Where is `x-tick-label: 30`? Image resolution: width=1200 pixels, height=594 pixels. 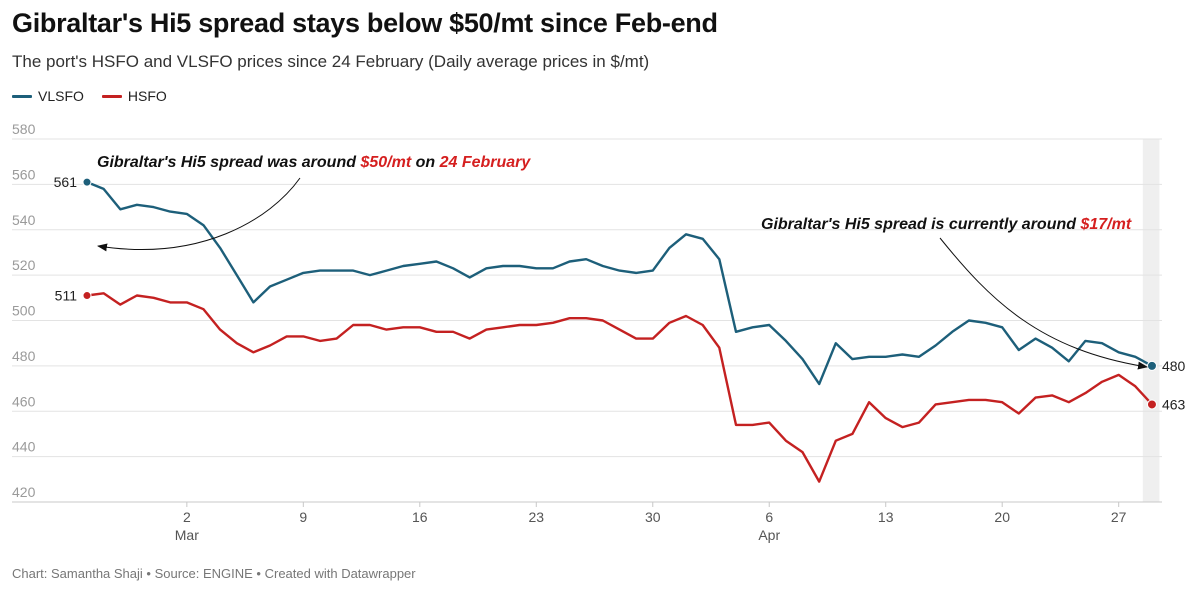
x-tick-label: 30 is located at coordinates (653, 517).